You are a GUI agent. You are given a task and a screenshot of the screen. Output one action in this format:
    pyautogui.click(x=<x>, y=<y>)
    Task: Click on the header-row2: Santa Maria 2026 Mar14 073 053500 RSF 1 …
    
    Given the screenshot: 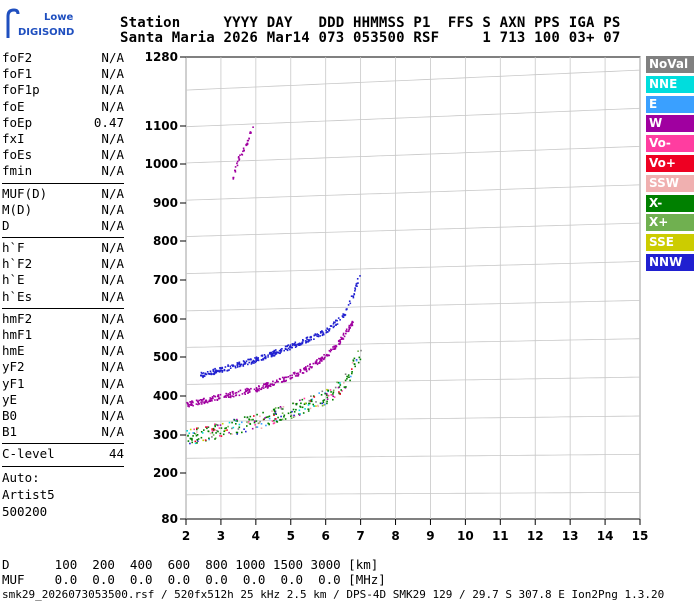 What is the action you would take?
    pyautogui.click(x=370, y=38)
    